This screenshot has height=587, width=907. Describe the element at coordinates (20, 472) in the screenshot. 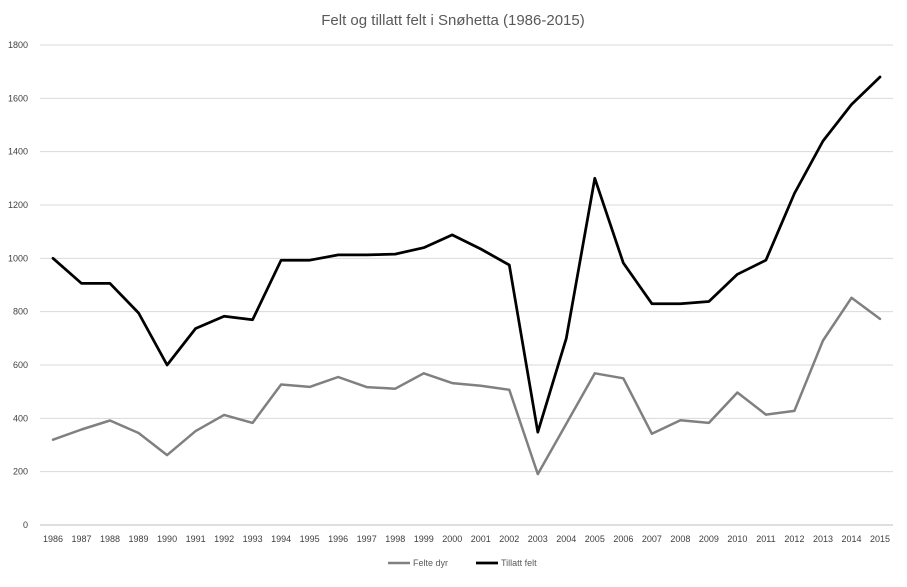

I see `y-tick-label: 200` at that location.